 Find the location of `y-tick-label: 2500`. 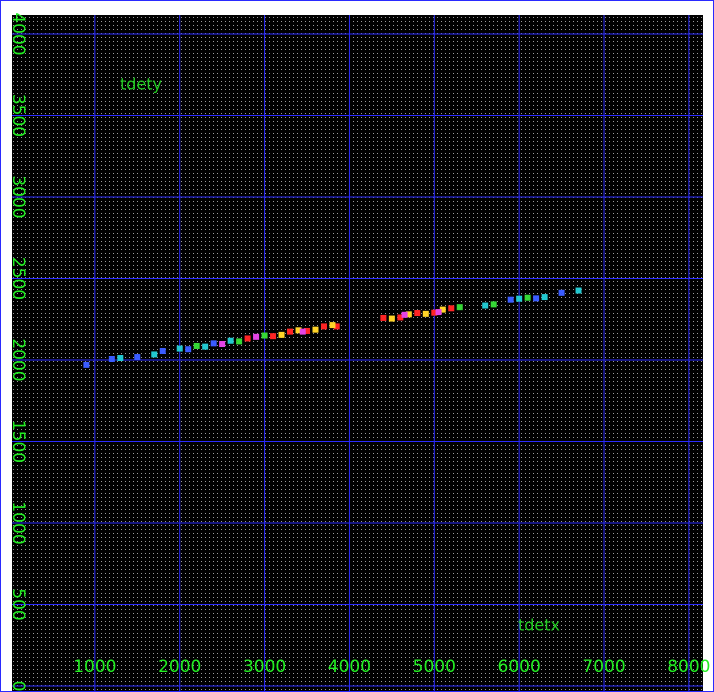

y-tick-label: 2500 is located at coordinates (18, 278).